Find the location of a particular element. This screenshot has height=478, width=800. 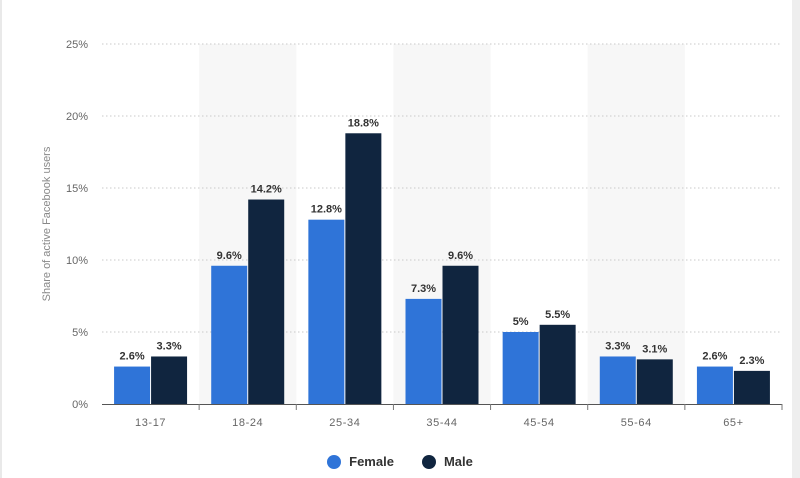

x-tick-label-65+: 65+ is located at coordinates (733, 423).